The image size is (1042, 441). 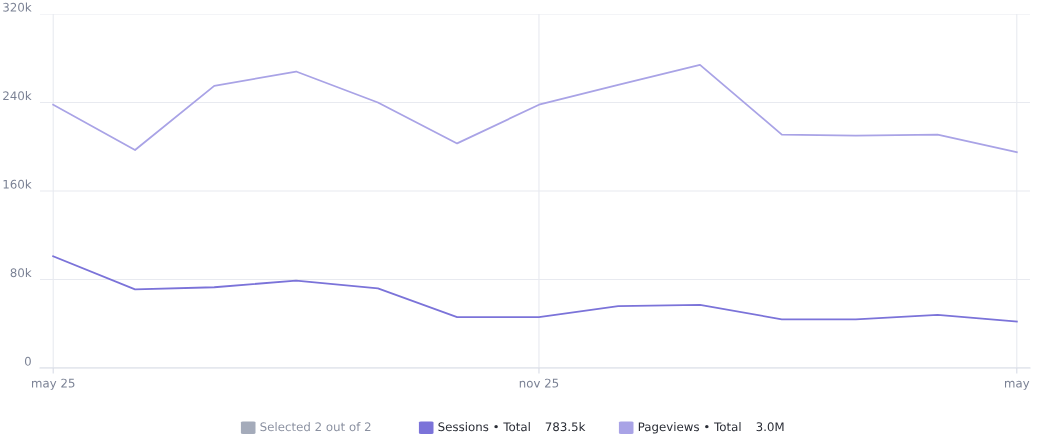 What do you see at coordinates (770, 427) in the screenshot?
I see `text: 3.0M` at bounding box center [770, 427].